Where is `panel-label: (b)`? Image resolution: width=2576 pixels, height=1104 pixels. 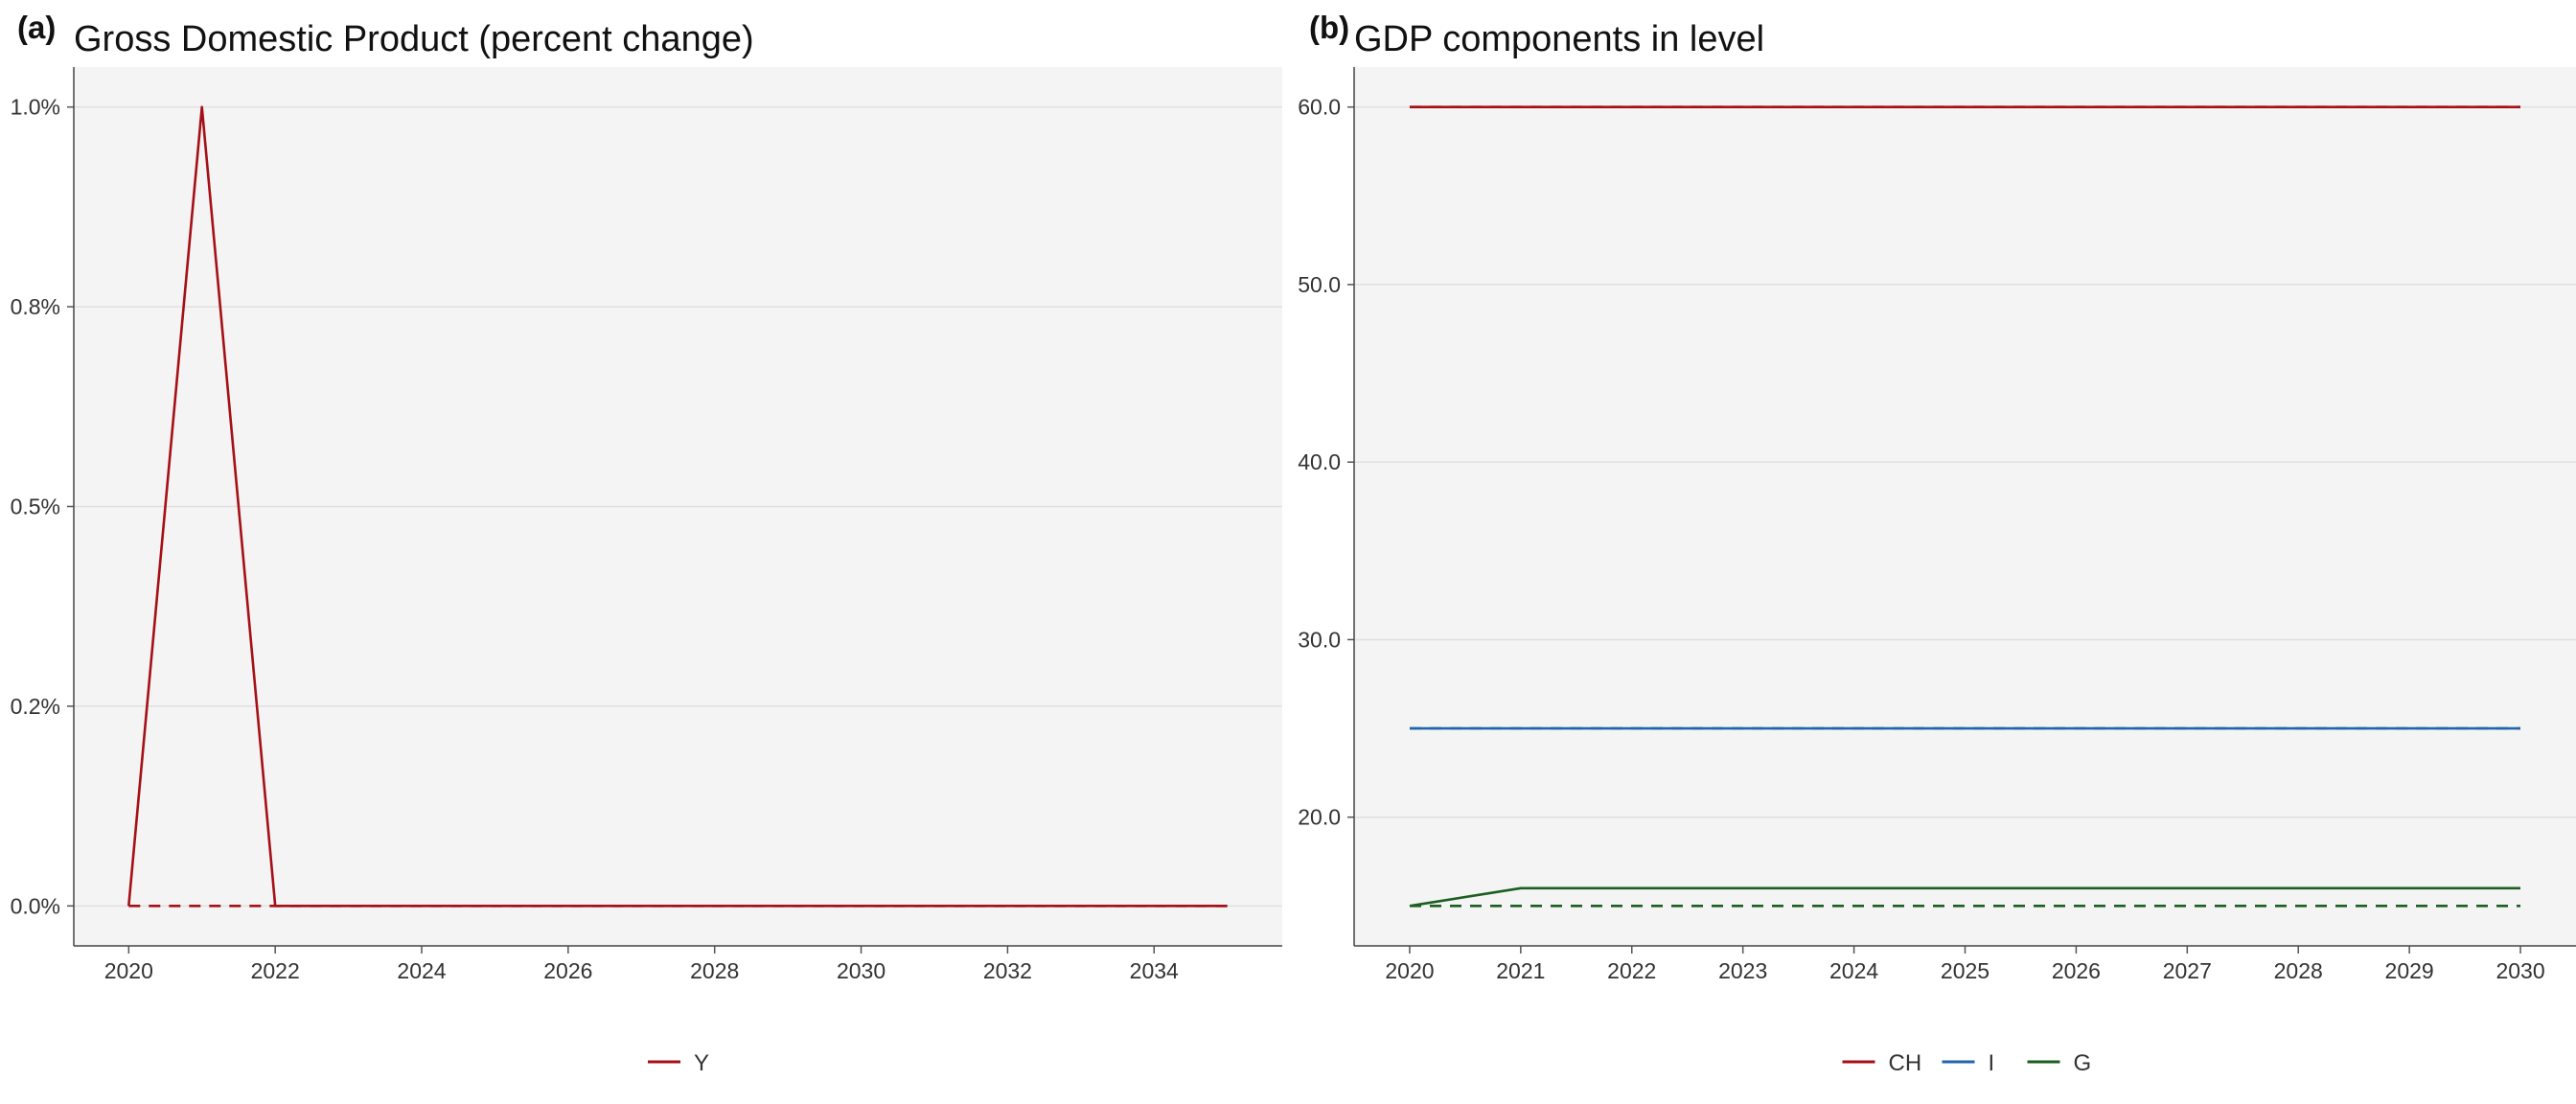 panel-label: (b) is located at coordinates (1329, 27).